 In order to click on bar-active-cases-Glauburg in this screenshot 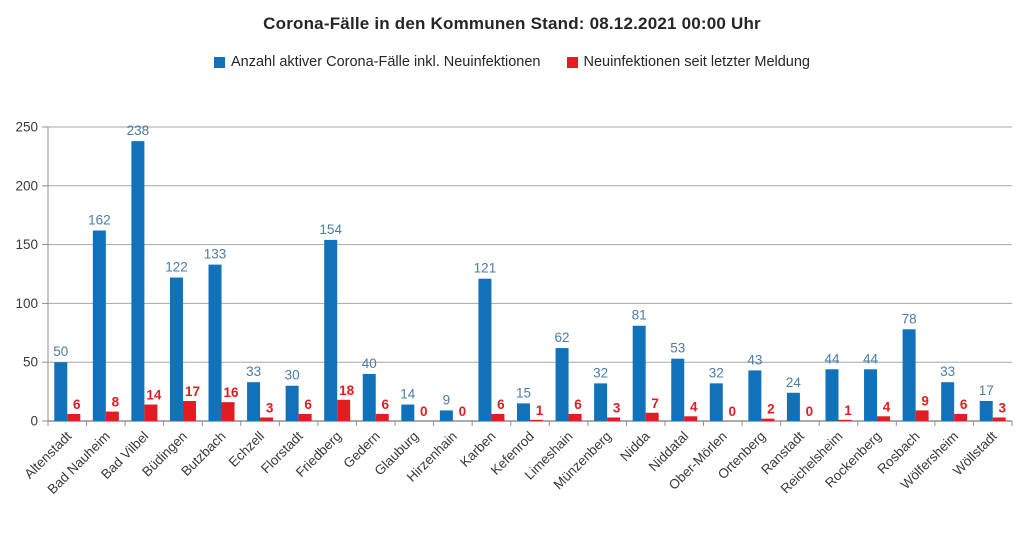, I will do `click(408, 412)`.